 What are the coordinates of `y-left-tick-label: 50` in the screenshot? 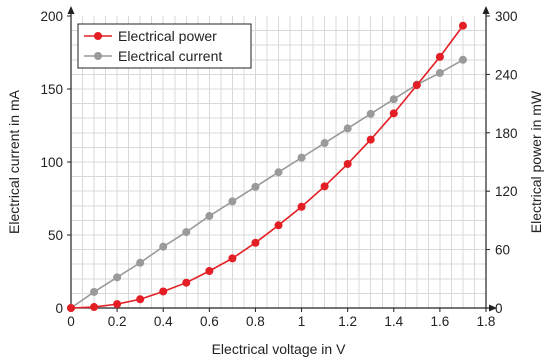 It's located at (55, 235).